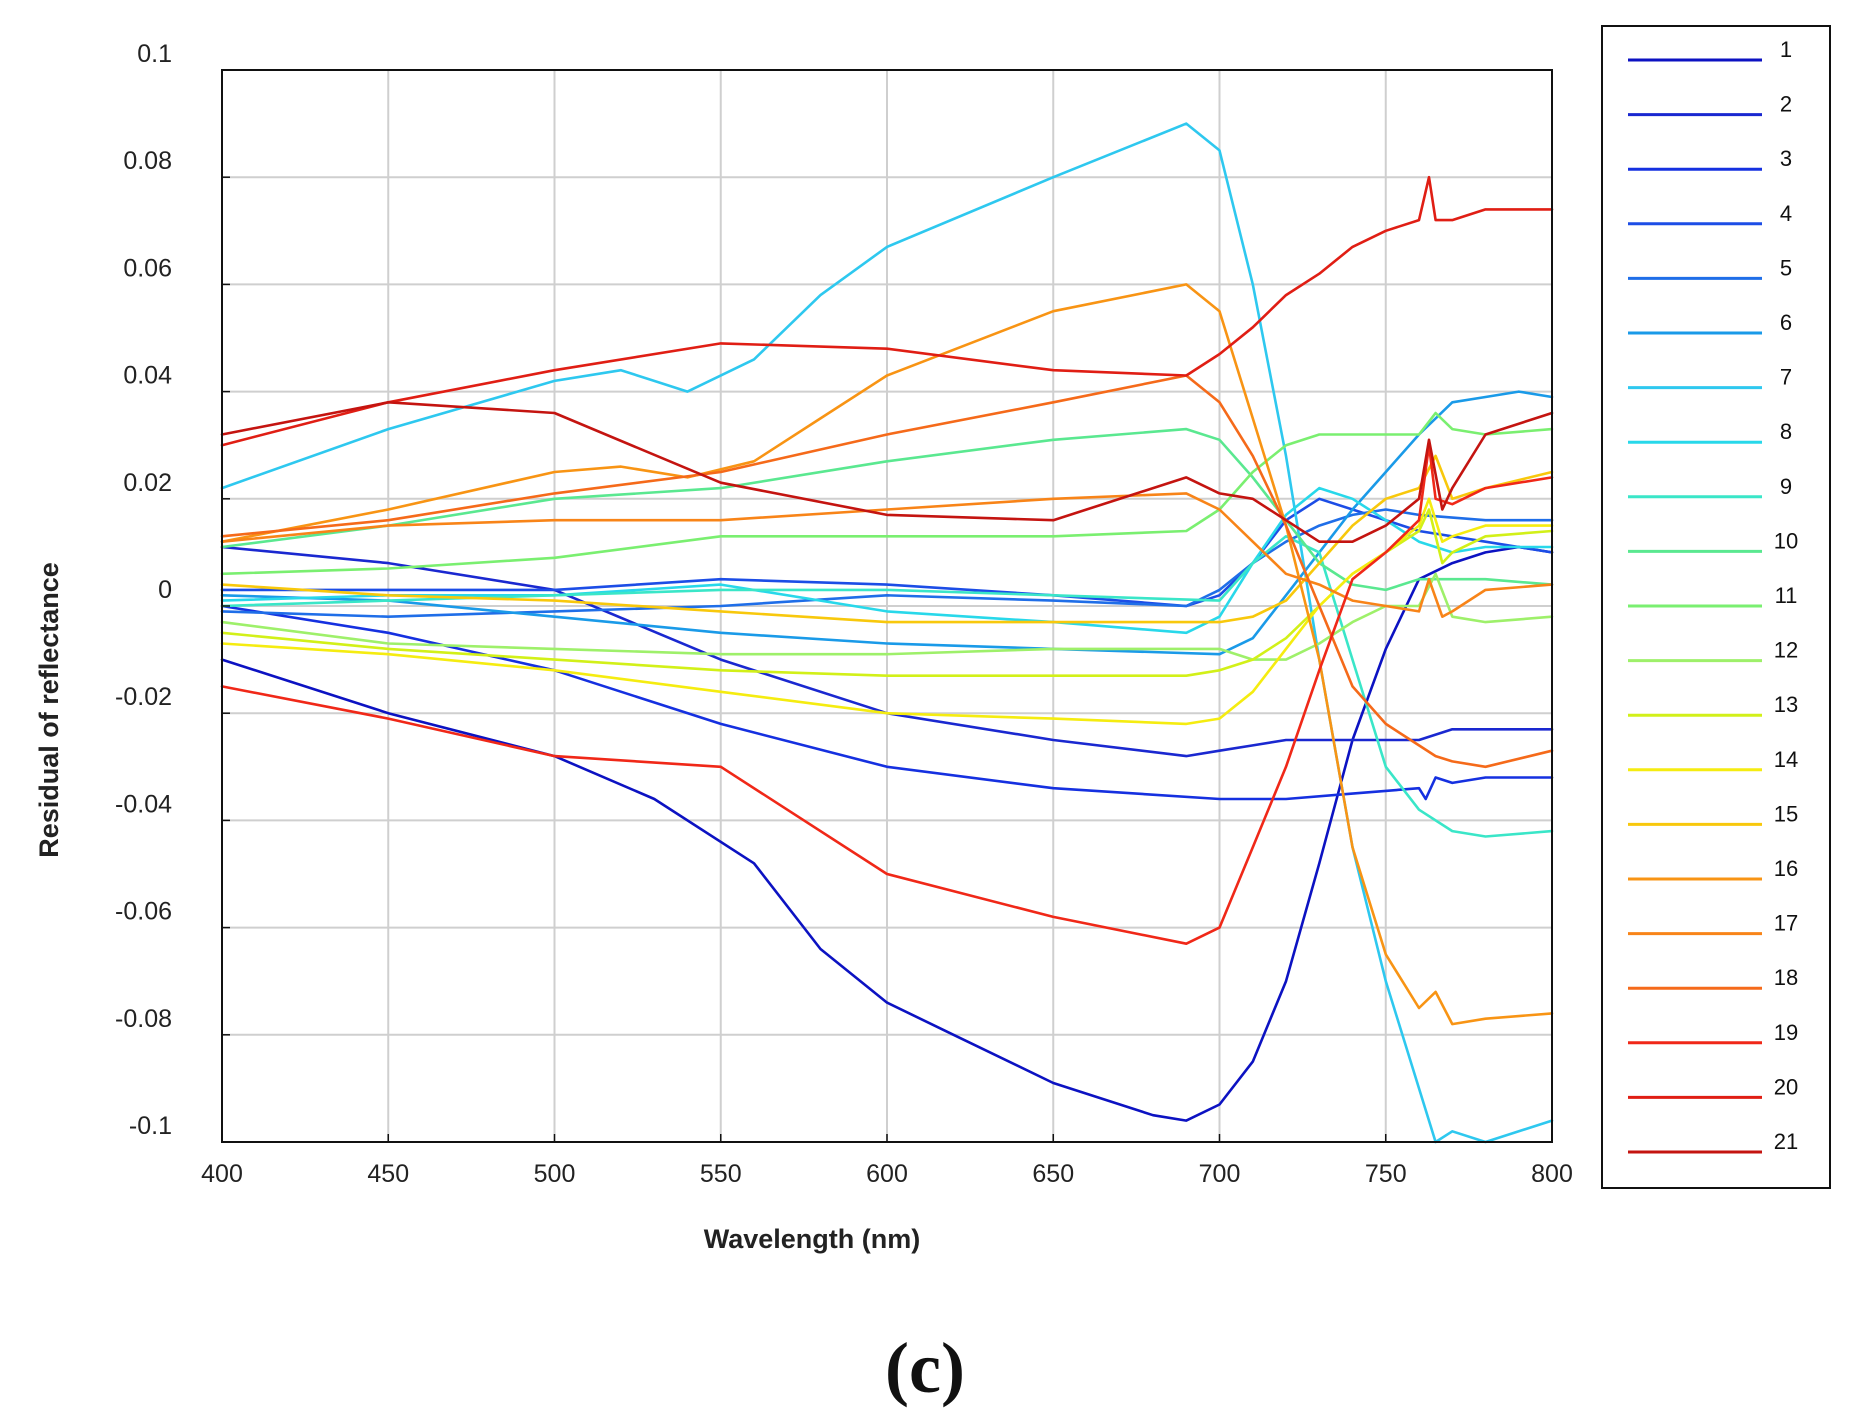  What do you see at coordinates (1786, 977) in the screenshot?
I see `legend-label-18: 18` at bounding box center [1786, 977].